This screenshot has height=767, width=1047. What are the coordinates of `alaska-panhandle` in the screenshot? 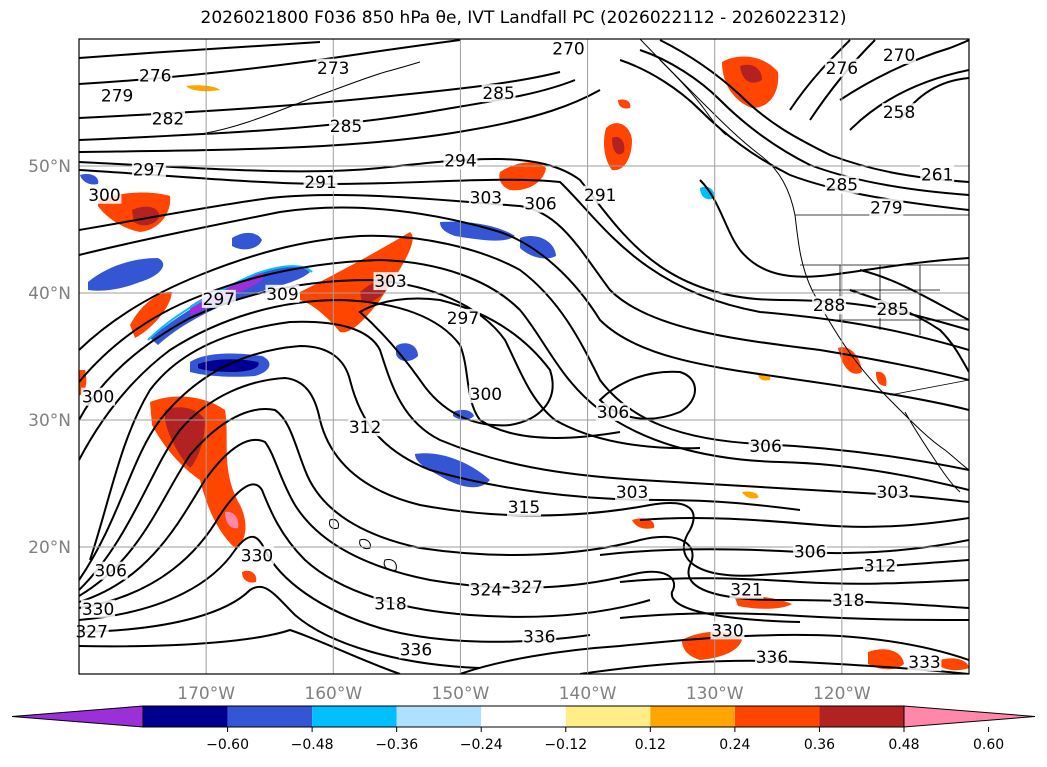 It's located at (693, 97).